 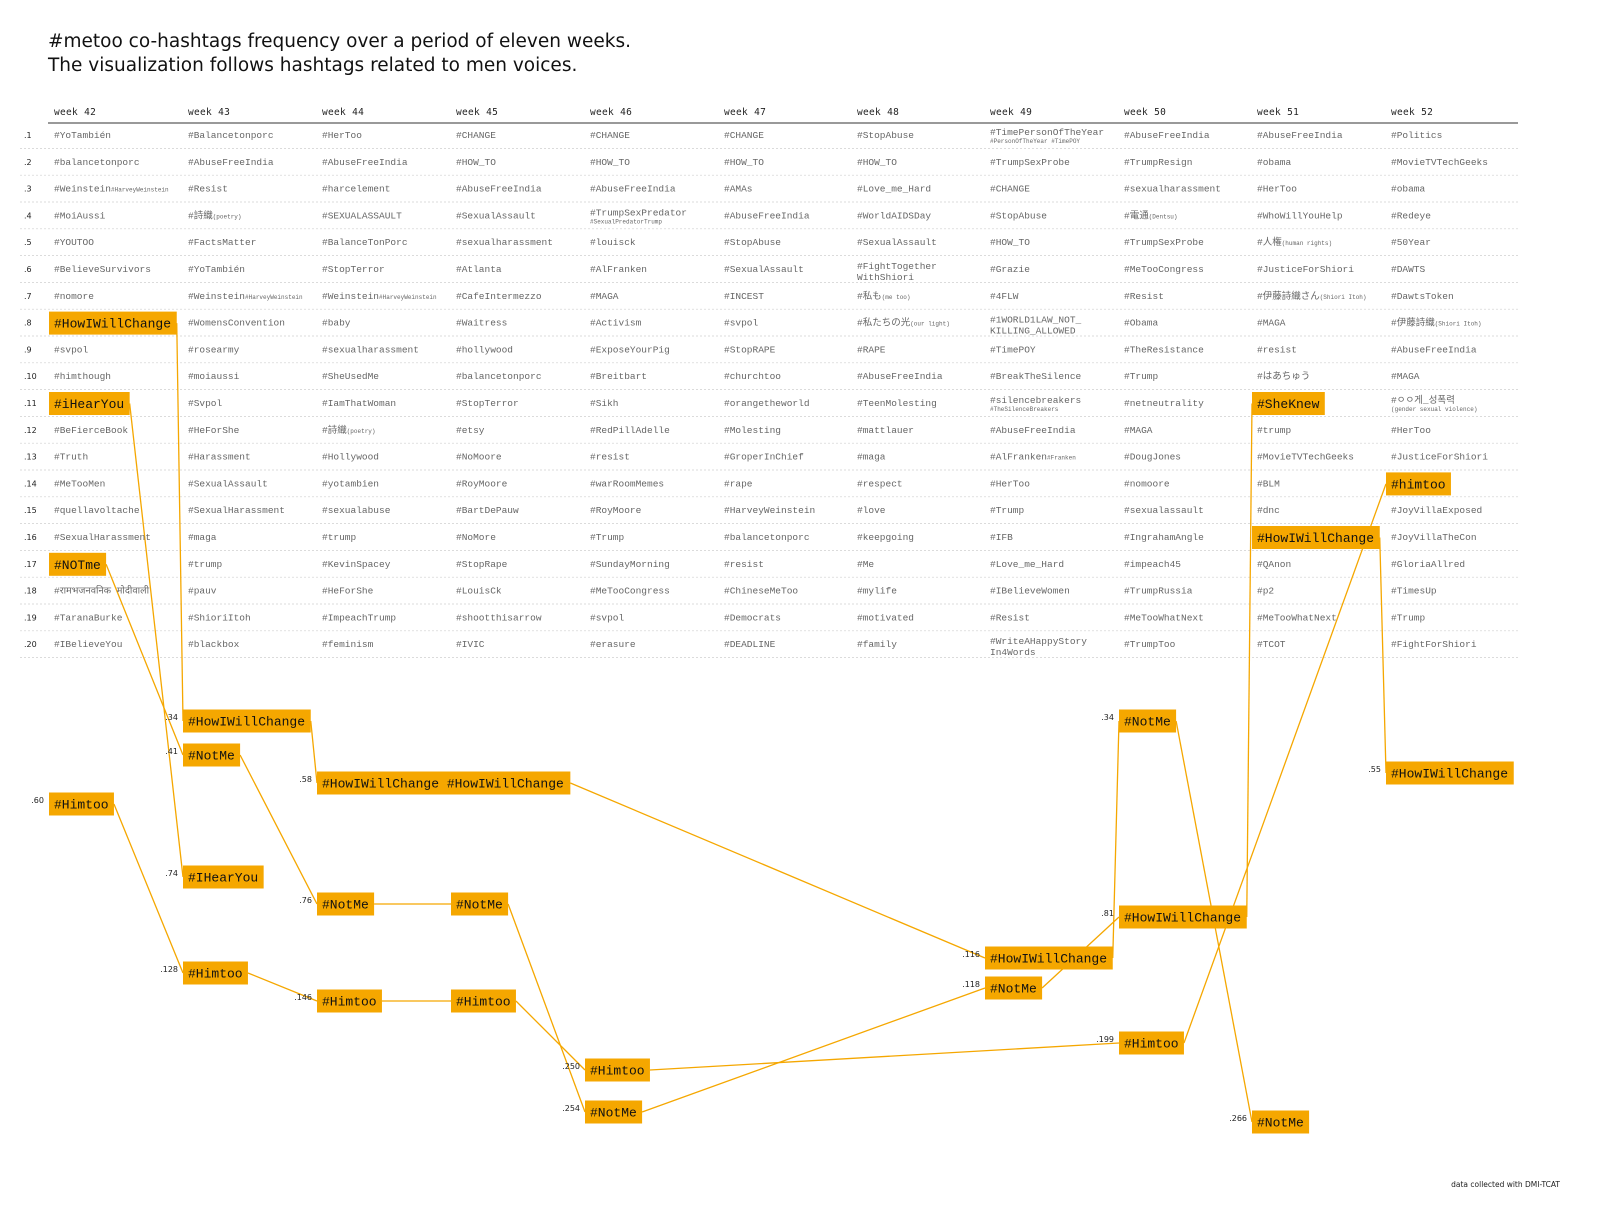 I want to click on hashtag-cell: #ChineseMeToo, so click(x=761, y=591).